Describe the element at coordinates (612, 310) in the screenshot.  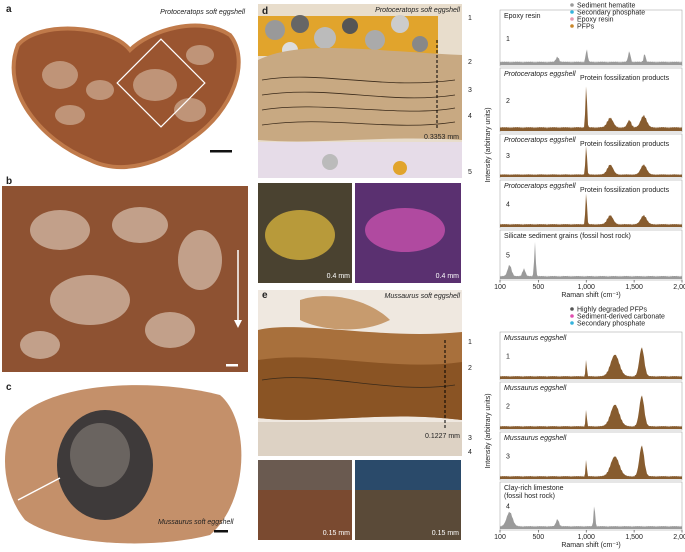
I see `legend-label: Highly degraded PFPs` at that location.